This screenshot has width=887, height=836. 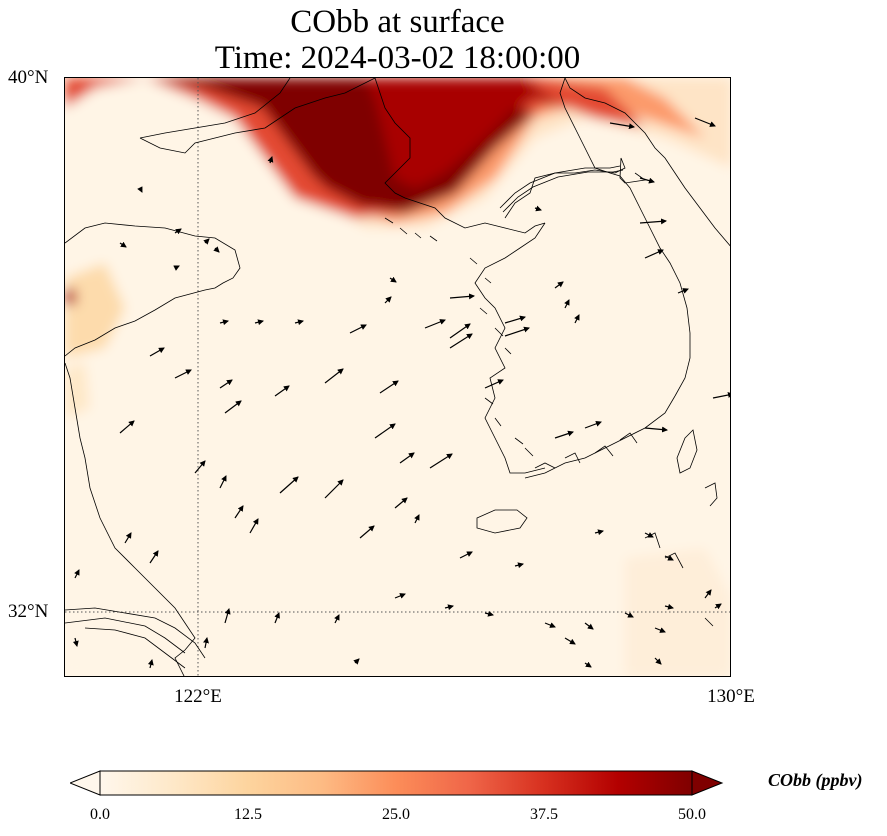 What do you see at coordinates (135, 638) in the screenshot?
I see `coastline-yangtze-estuary` at bounding box center [135, 638].